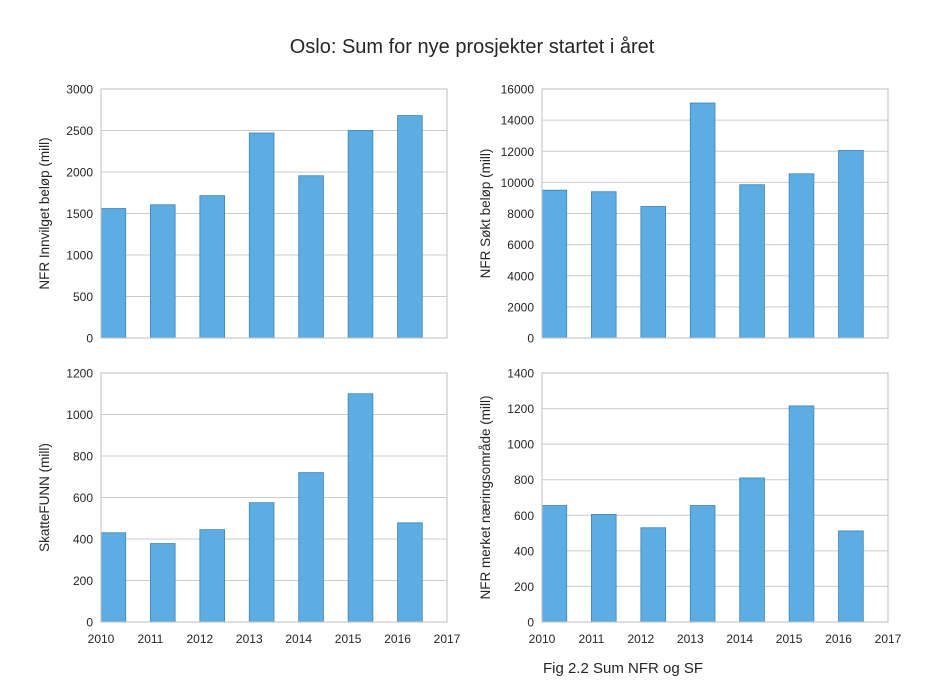 The height and width of the screenshot is (686, 944). I want to click on y-tick-label: 1500, so click(79, 214).